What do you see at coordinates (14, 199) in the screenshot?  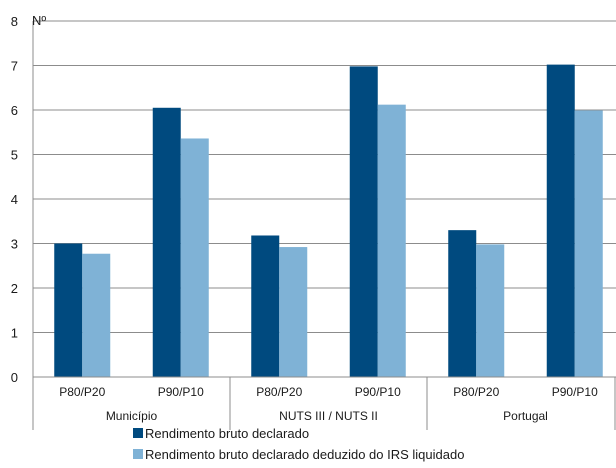 I see `y-tick-label: 4` at bounding box center [14, 199].